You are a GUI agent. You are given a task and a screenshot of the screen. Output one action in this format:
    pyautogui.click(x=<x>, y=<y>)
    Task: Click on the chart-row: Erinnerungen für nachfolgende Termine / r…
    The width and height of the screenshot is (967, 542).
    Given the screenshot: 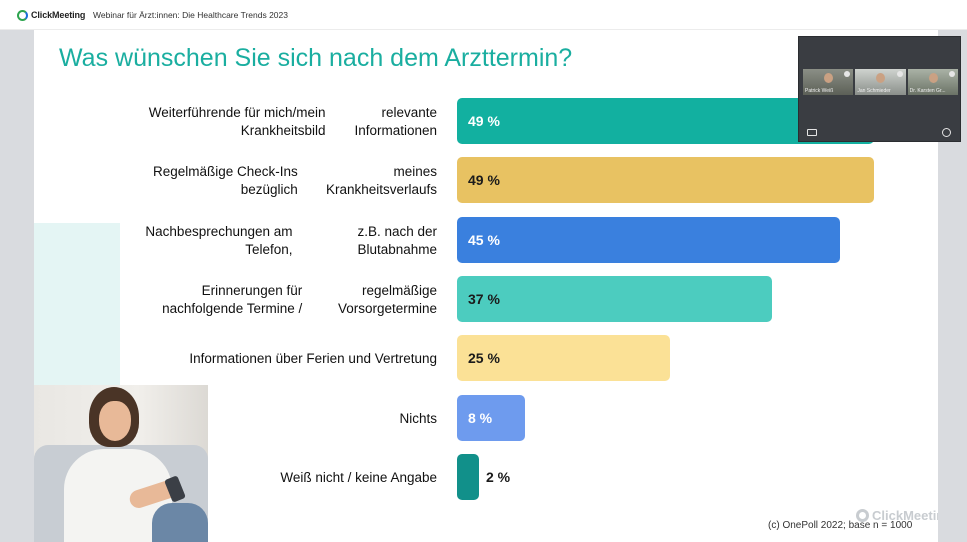 What is the action you would take?
    pyautogui.click(x=486, y=300)
    